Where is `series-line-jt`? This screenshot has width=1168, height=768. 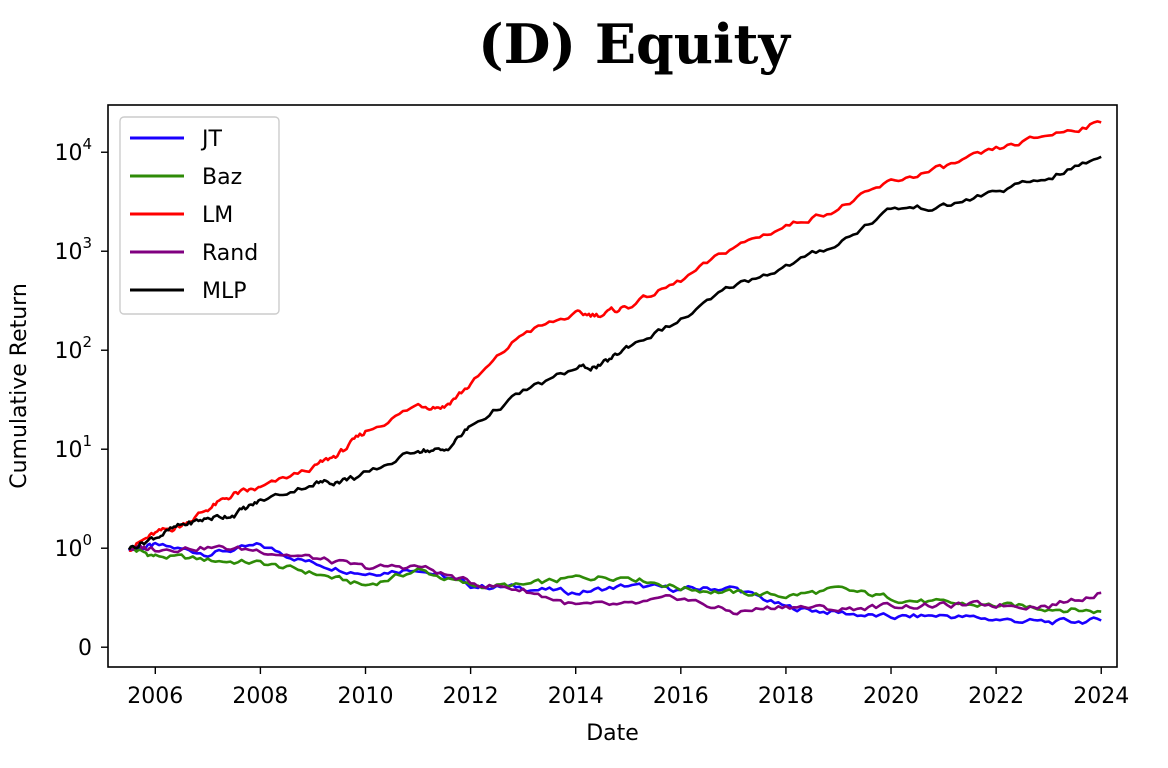 series-line-jt is located at coordinates (614, 583).